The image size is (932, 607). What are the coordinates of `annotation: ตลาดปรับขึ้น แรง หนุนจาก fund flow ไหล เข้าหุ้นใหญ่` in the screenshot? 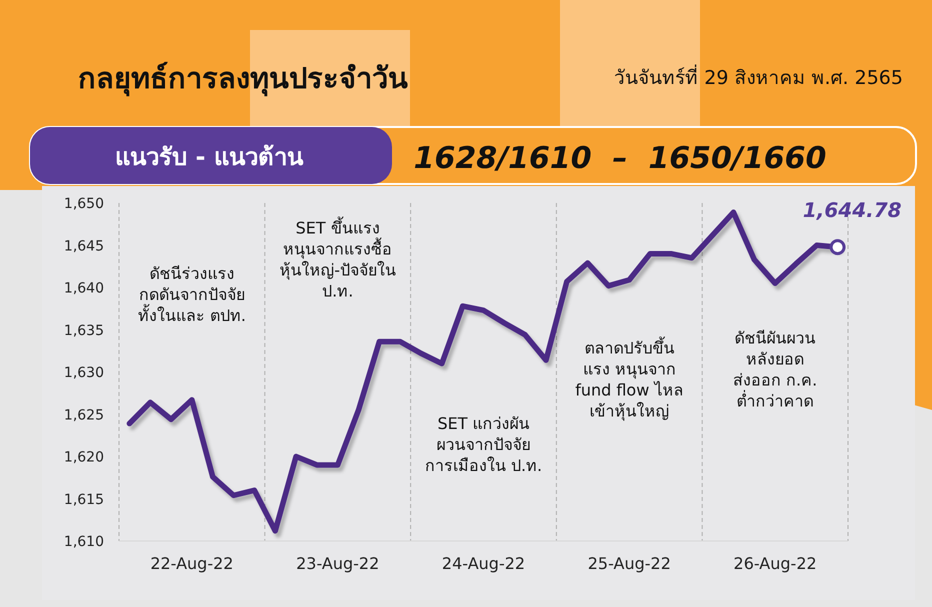 It's located at (629, 379).